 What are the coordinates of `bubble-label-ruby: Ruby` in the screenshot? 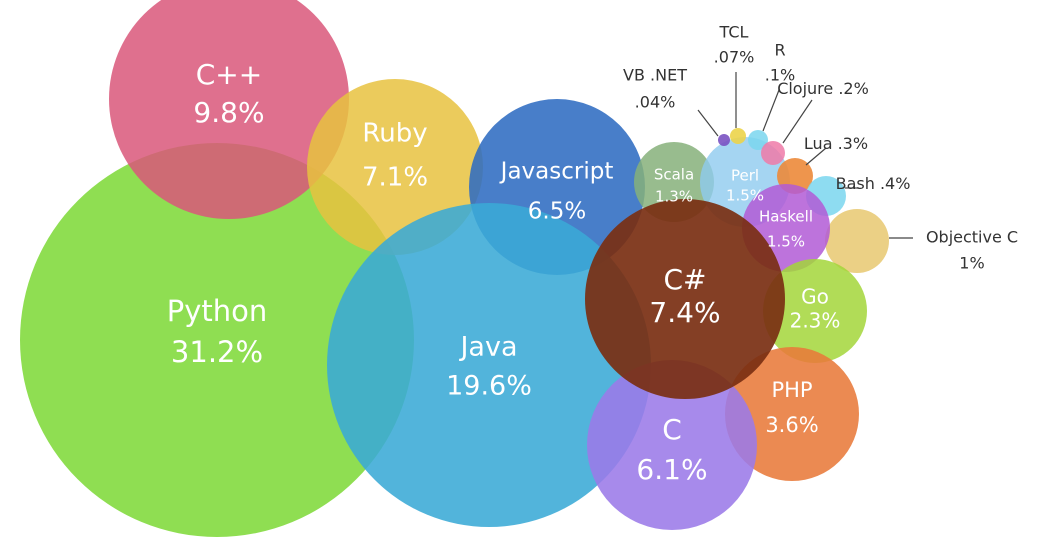 It's located at (394, 134).